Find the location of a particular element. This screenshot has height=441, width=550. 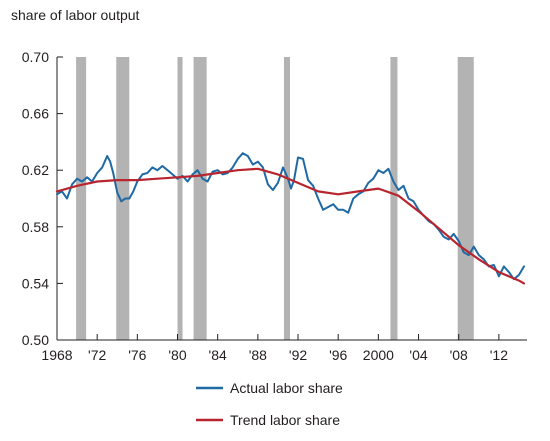

x-tick-label: '96 is located at coordinates (338, 355).